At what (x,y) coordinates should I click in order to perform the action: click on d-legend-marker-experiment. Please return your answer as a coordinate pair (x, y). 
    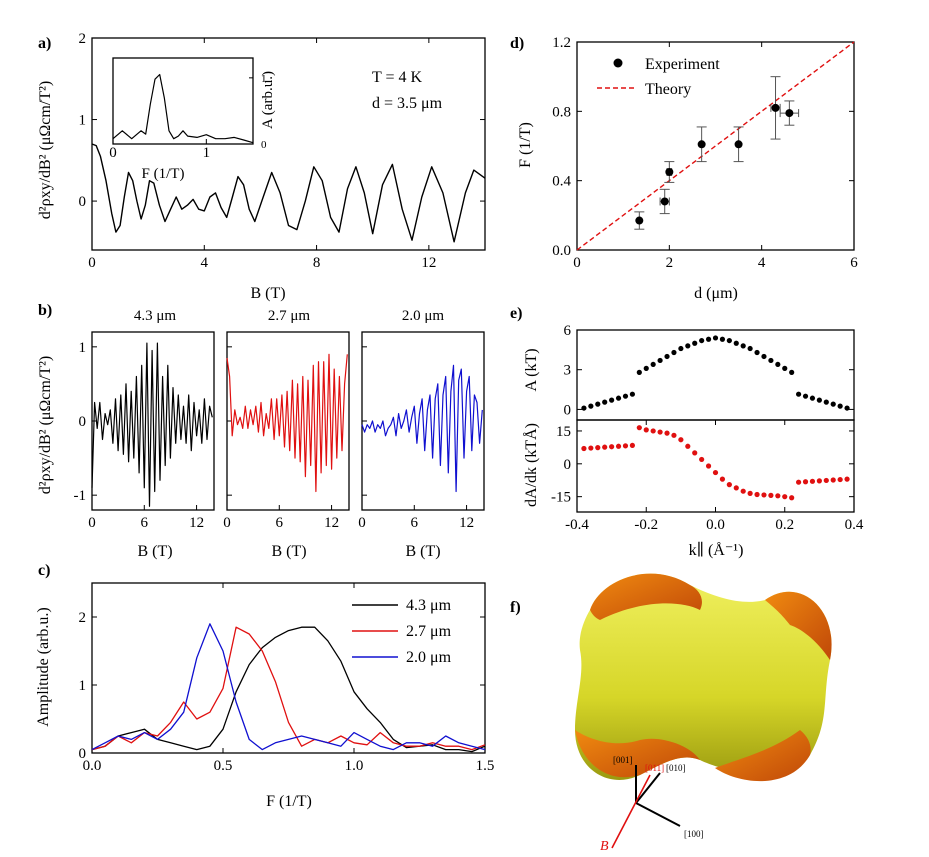
    Looking at the image, I should click on (618, 63).